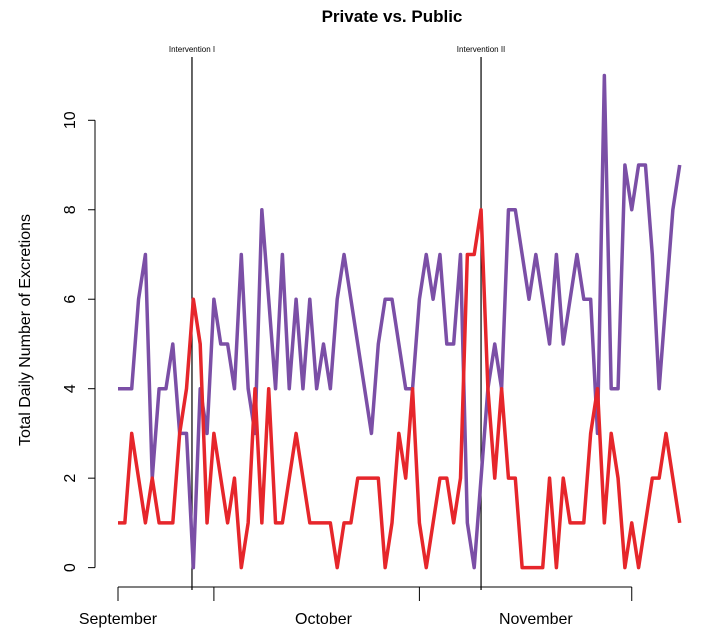 The image size is (720, 637). Describe the element at coordinates (70, 478) in the screenshot. I see `y-tick-label: 2` at that location.